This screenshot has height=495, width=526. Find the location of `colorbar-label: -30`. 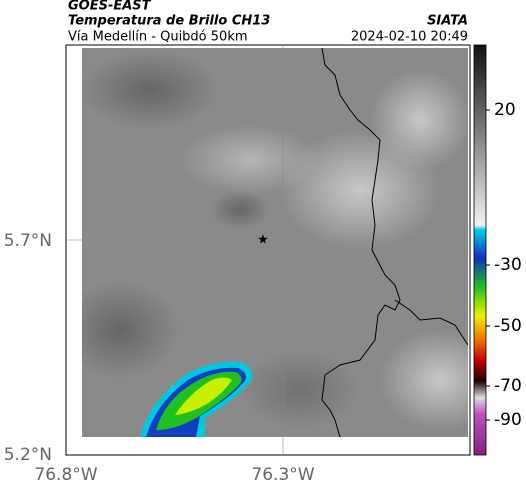

colorbar-label: -30 is located at coordinates (508, 265).